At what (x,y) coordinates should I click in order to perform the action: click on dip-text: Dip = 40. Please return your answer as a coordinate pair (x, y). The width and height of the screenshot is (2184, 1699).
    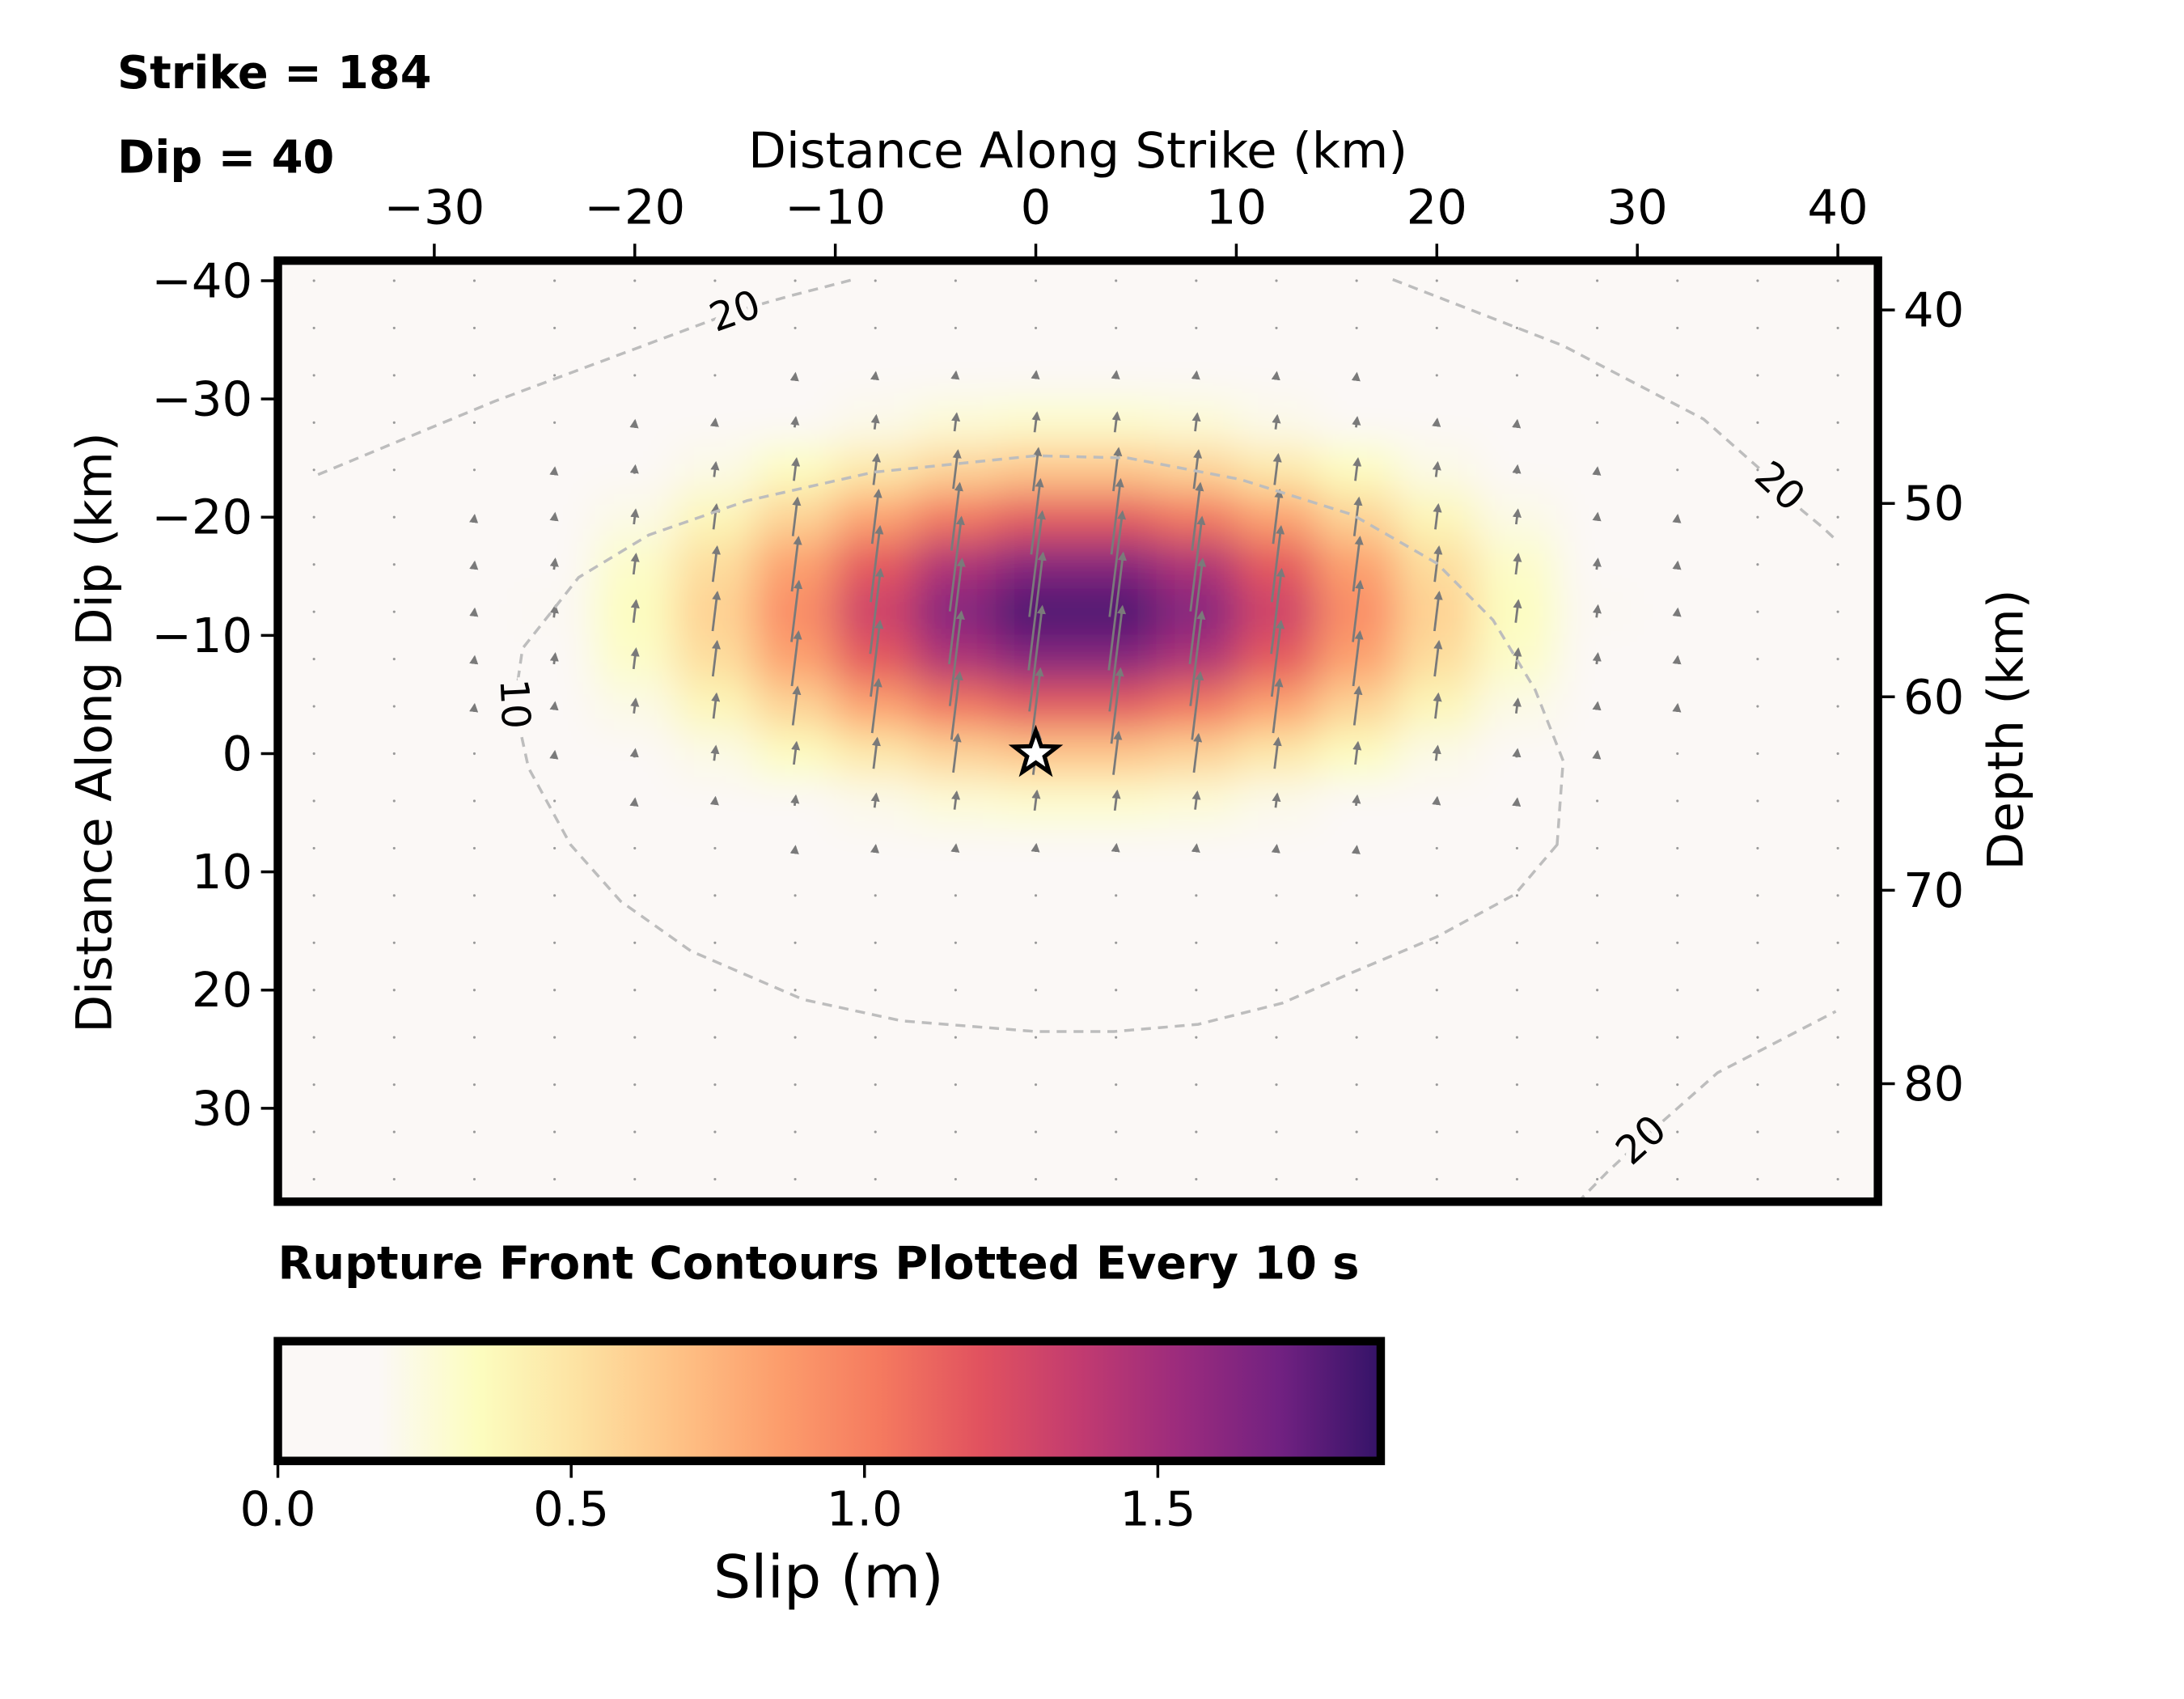
    Looking at the image, I should click on (225, 158).